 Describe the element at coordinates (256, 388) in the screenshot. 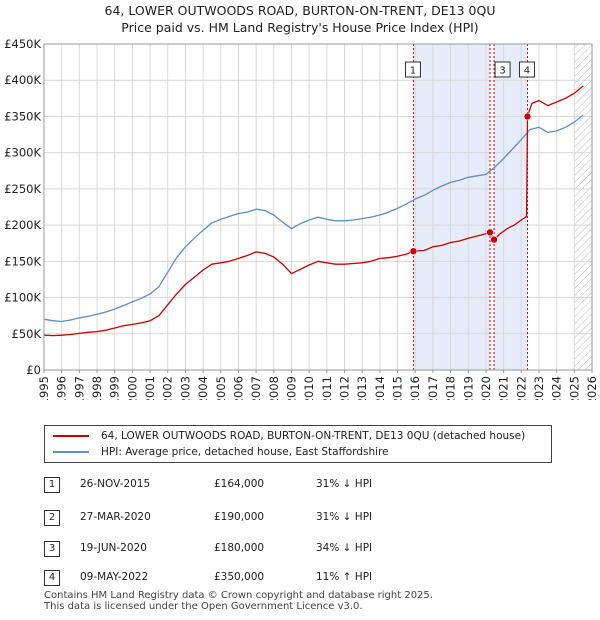

I see `x-tick-label: 2007` at that location.